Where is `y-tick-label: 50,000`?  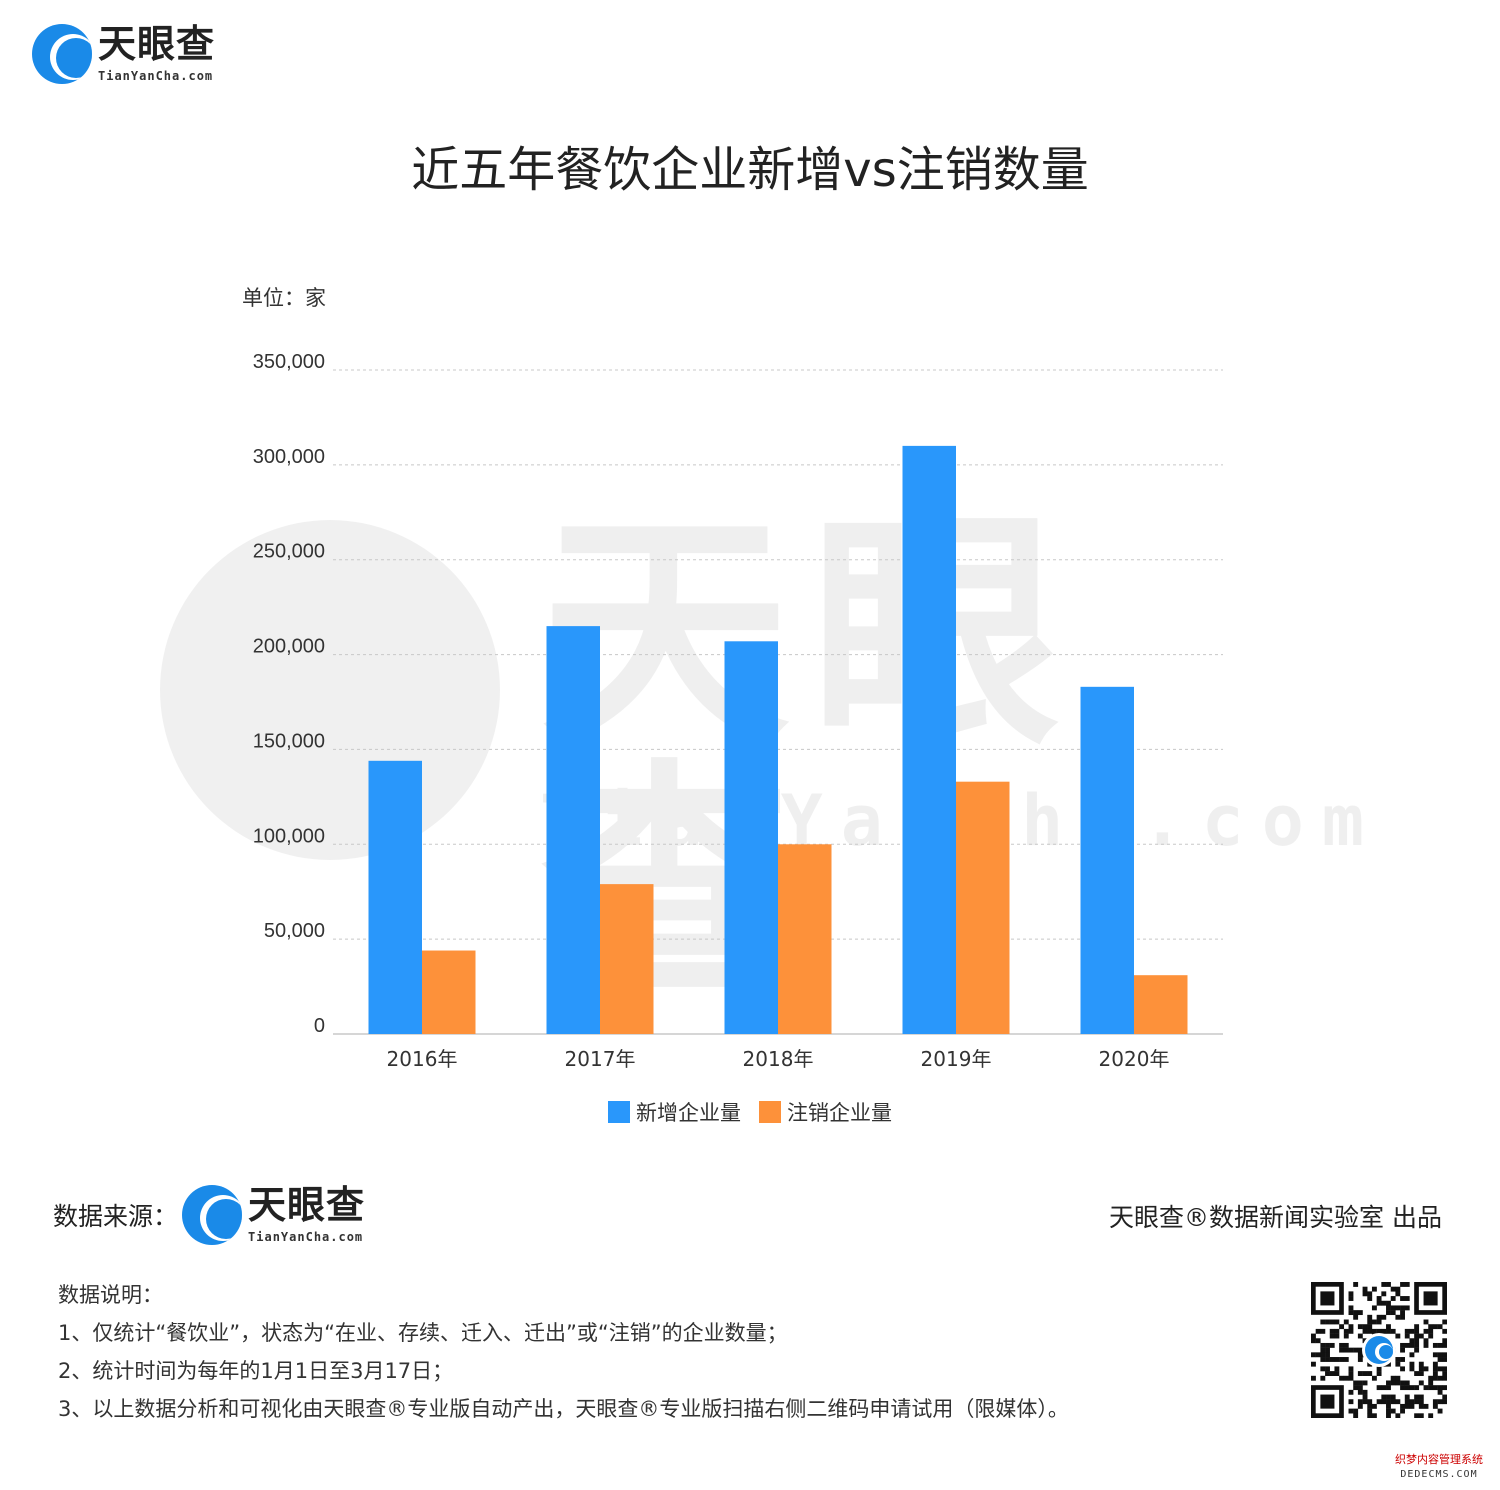
y-tick-label: 50,000 is located at coordinates (294, 931).